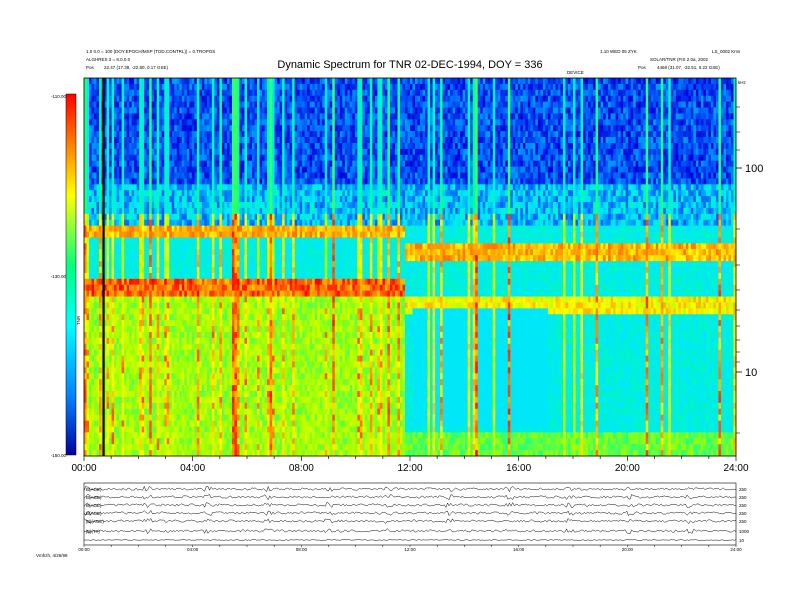 This screenshot has width=792, height=612. Describe the element at coordinates (409, 468) in the screenshot. I see `time-tick-label: 12:00` at that location.